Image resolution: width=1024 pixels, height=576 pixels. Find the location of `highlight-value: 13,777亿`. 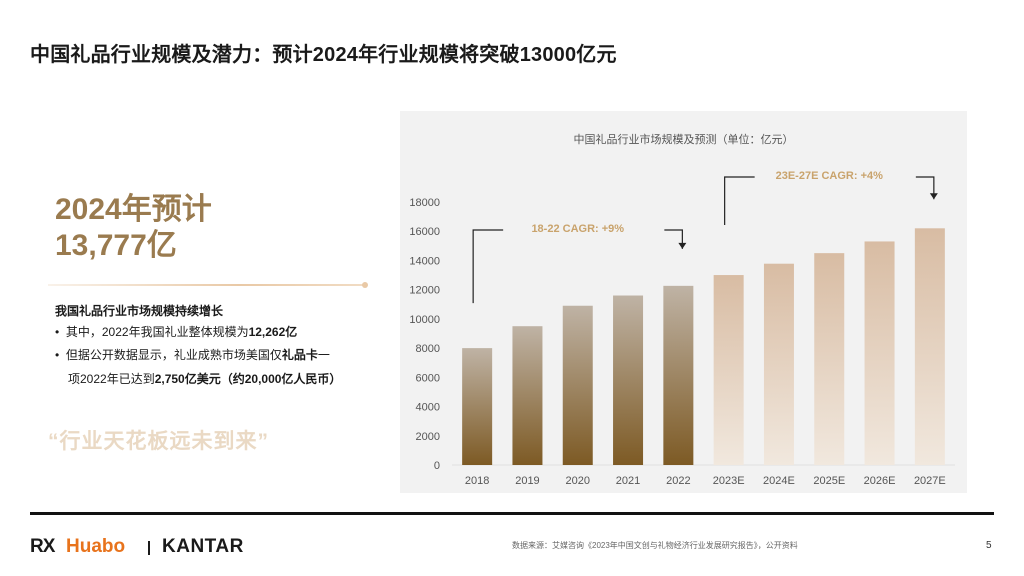

highlight-value: 13,777亿 is located at coordinates (116, 245).